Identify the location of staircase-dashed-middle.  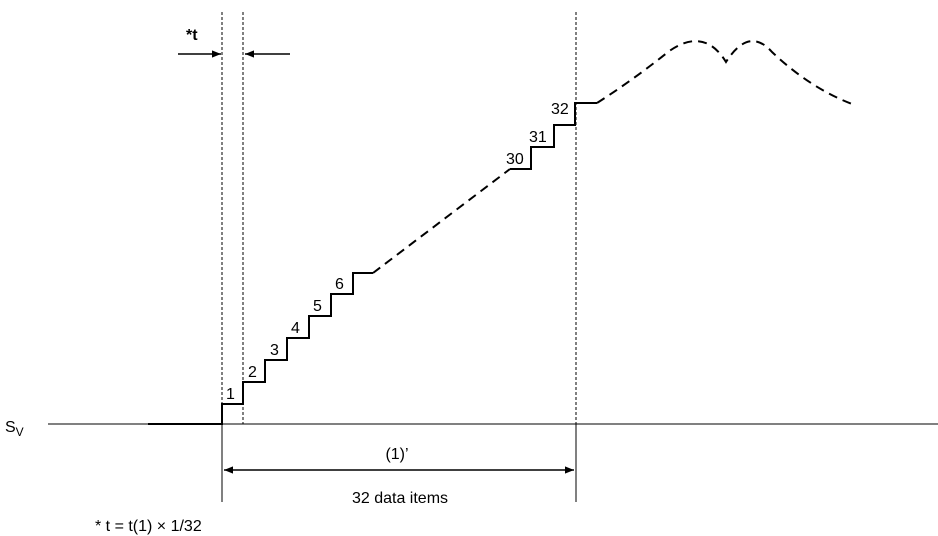
(441, 221).